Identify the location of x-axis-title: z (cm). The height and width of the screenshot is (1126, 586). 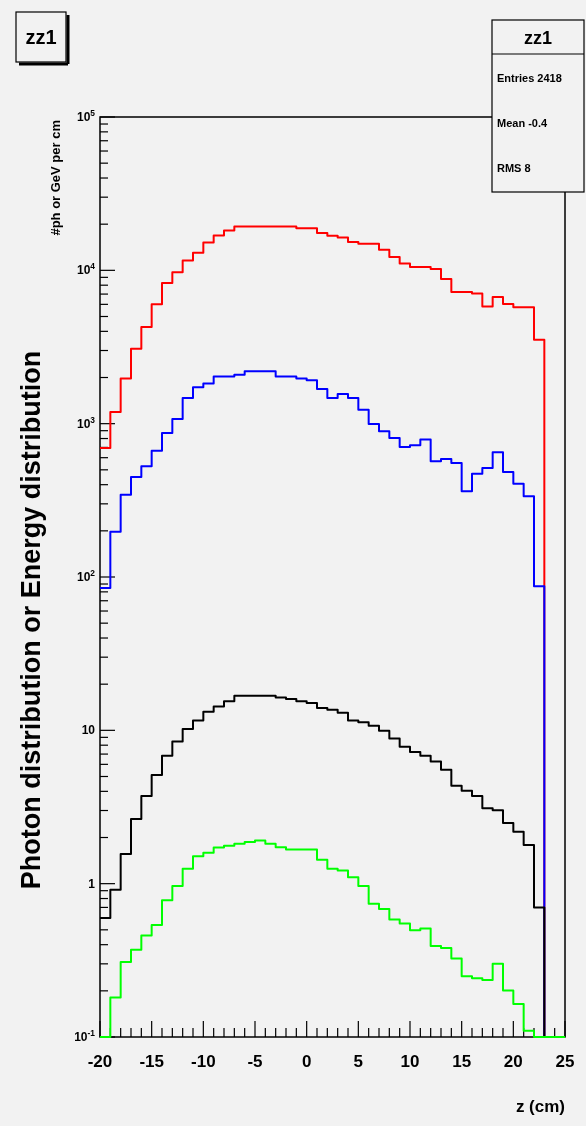
(540, 1106).